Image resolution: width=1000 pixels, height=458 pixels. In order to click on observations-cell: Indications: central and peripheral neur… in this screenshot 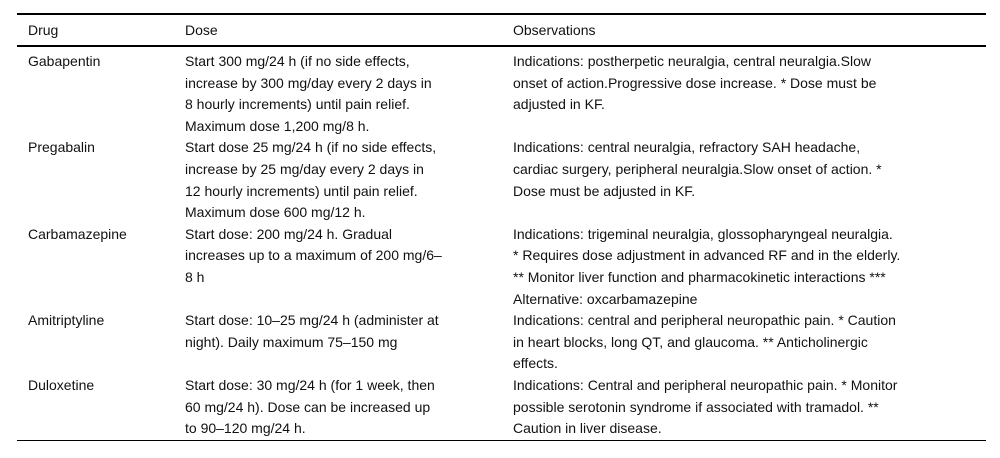, I will do `click(704, 342)`.